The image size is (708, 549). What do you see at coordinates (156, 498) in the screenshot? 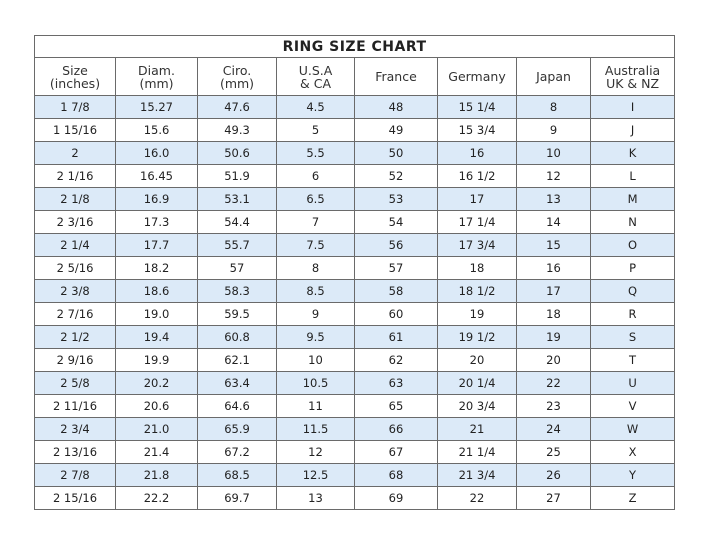
I see `cell-diameter-mm: 22.2` at bounding box center [156, 498].